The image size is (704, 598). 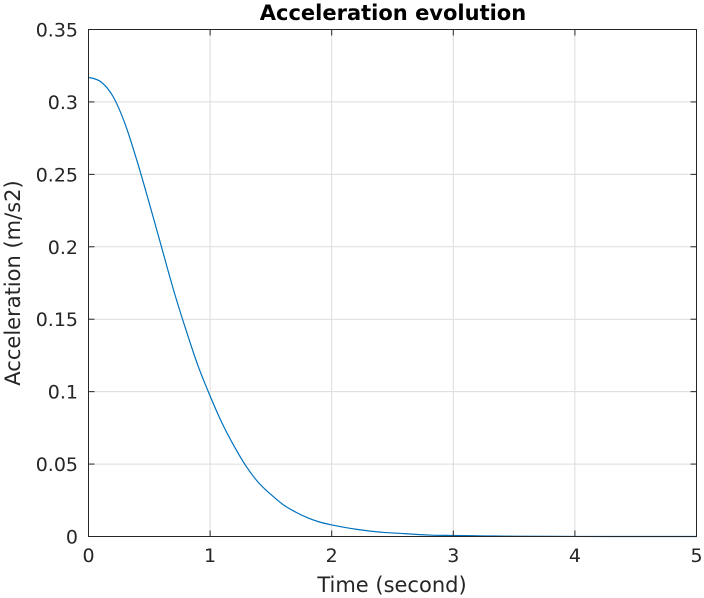 What do you see at coordinates (57, 284) in the screenshot?
I see `y-tick-labels: 0 0.05 0.1 0.15 0.2 0.25 0.3 0.35` at bounding box center [57, 284].